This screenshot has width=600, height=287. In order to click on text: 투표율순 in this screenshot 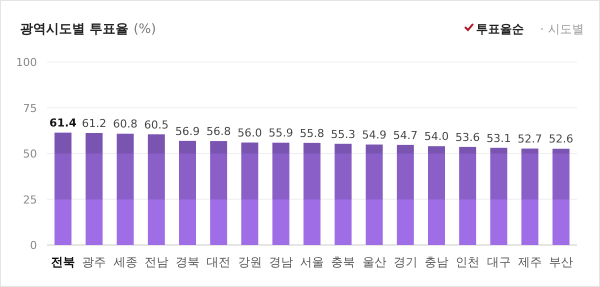, I will do `click(500, 29)`.